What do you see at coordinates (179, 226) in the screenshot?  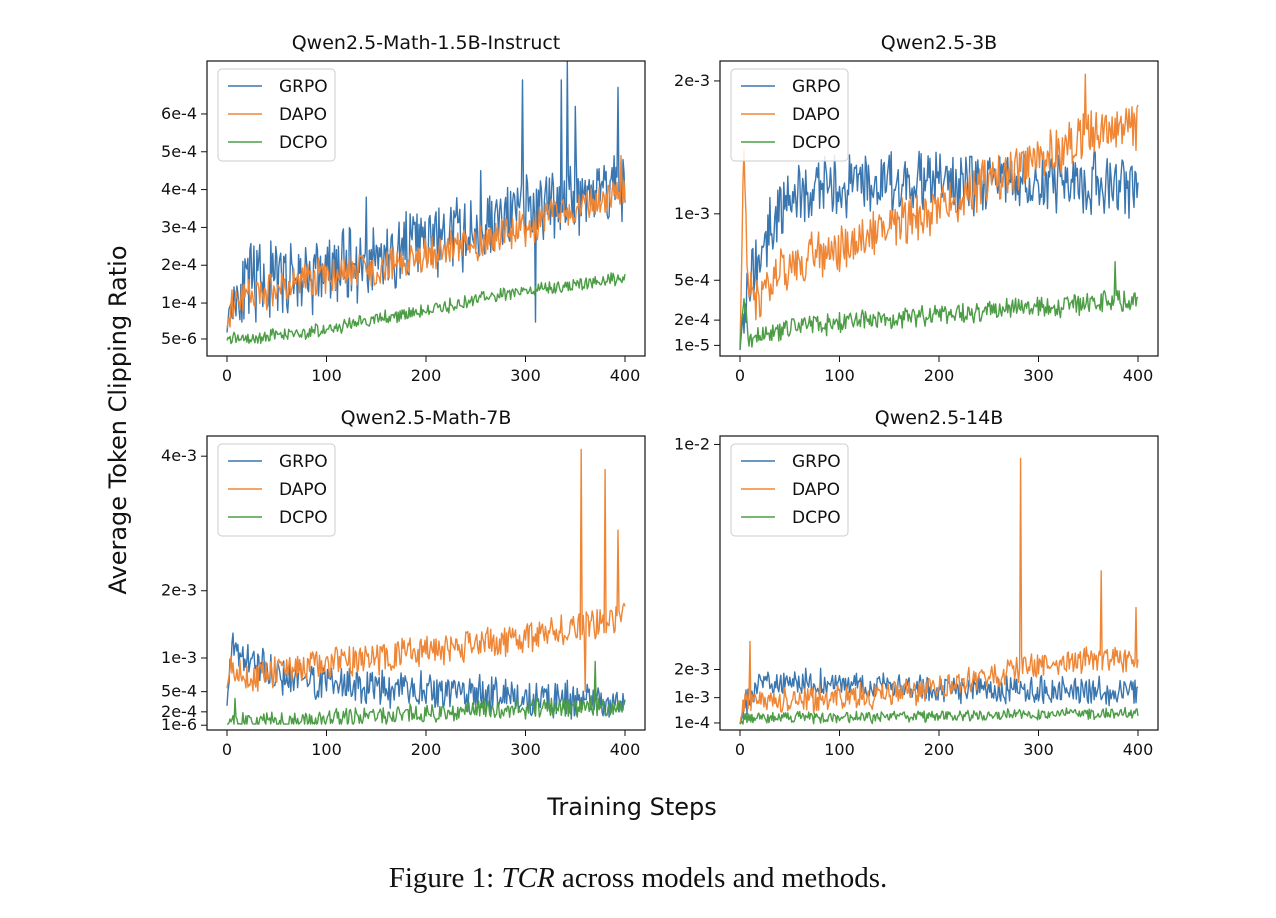 I see `y-tick-label: 3e-4` at bounding box center [179, 226].